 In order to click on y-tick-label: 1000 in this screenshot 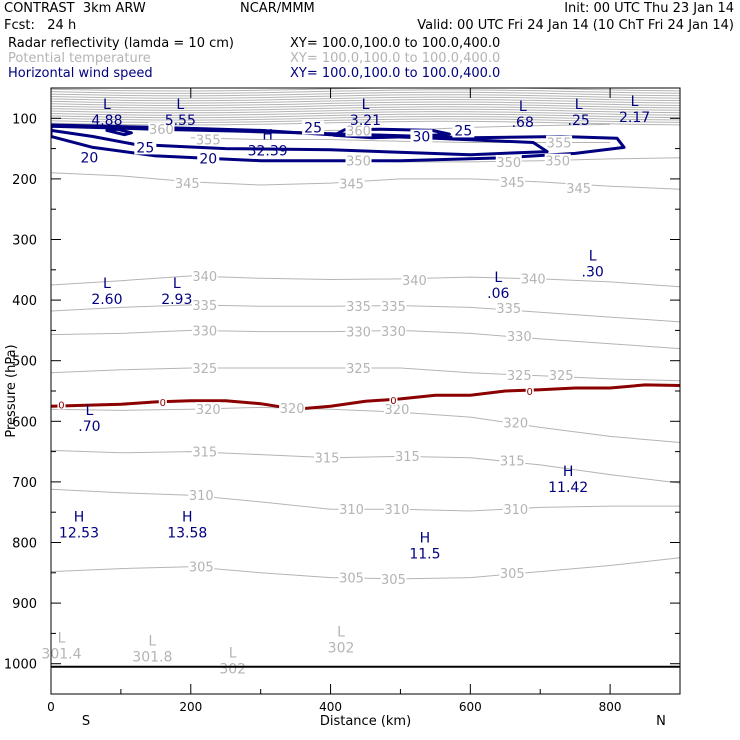, I will do `click(20, 665)`.